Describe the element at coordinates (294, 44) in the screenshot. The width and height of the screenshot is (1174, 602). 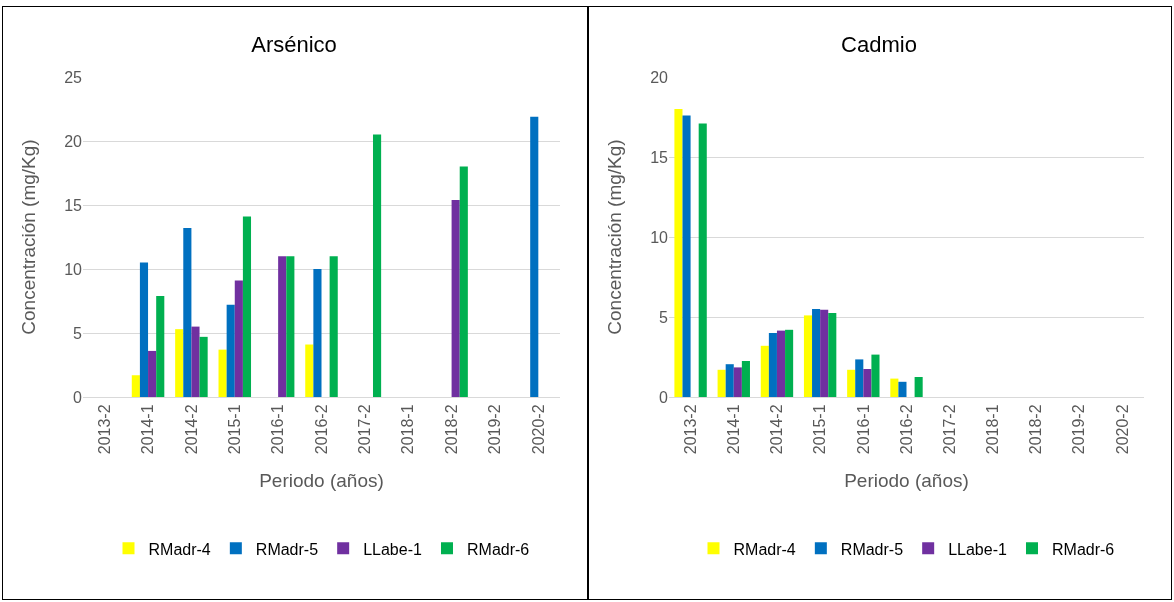
I see `chart-title: Arsénico` at that location.